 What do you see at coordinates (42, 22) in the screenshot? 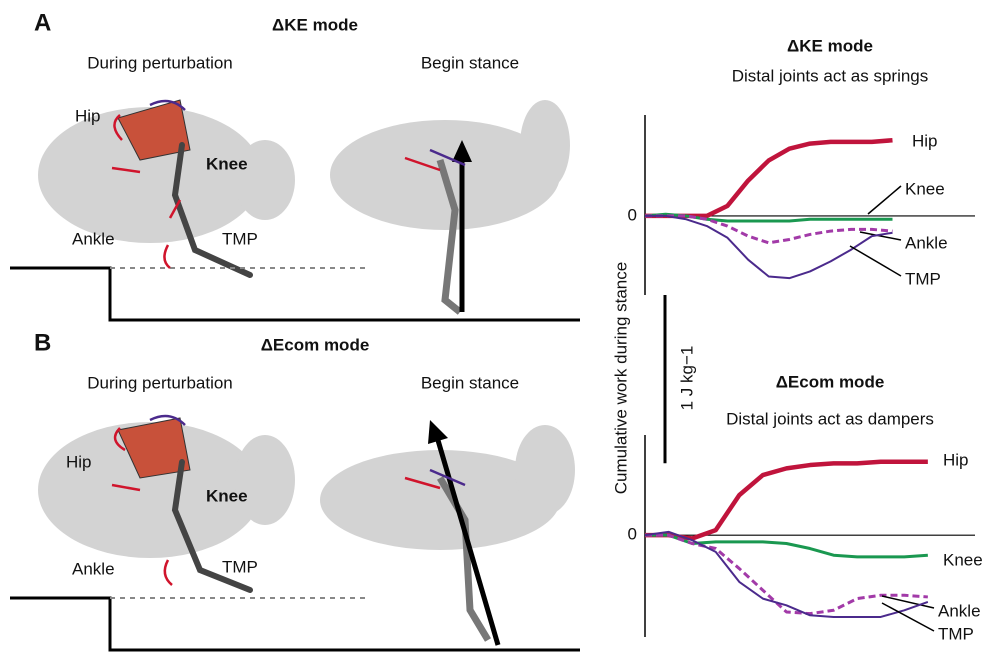
I see `panel-letter: A` at bounding box center [42, 22].